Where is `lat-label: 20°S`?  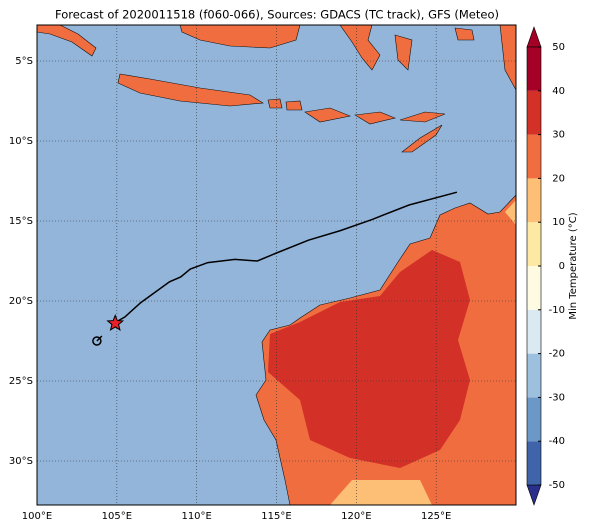
lat-label: 20°S is located at coordinates (21, 301).